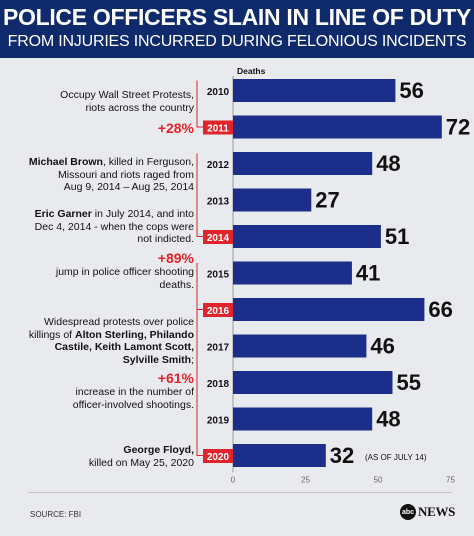  What do you see at coordinates (218, 92) in the screenshot?
I see `year-label-2010: 2010` at bounding box center [218, 92].